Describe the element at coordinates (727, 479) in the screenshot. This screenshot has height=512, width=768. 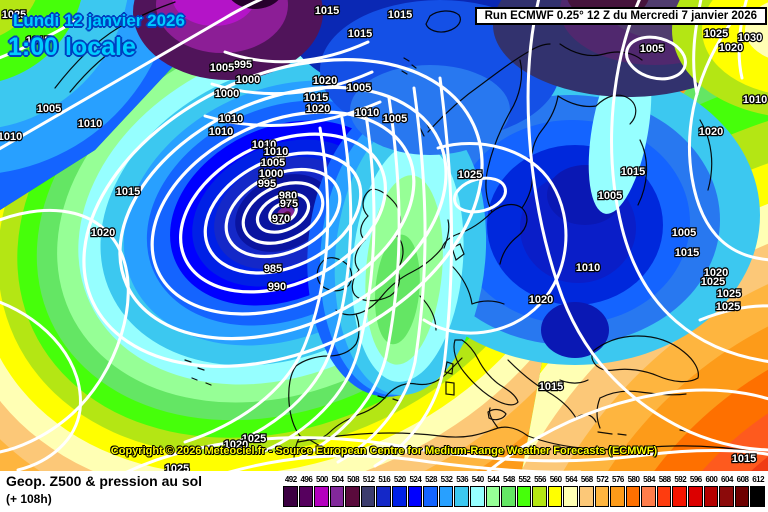
I see `scale-tick-label: 604` at that location.